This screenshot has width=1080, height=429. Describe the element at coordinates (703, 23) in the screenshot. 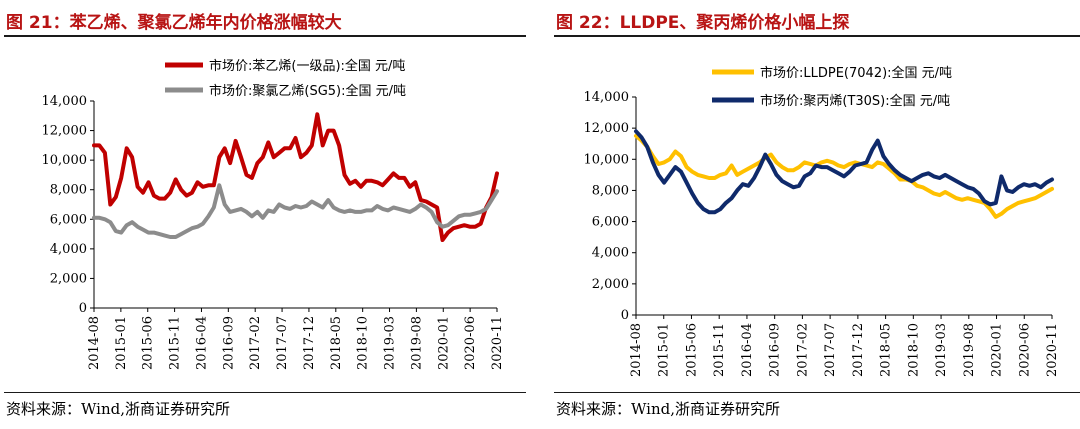

I see `chart-title: 图 22：LLDPE、聚丙烯价格小幅上探` at that location.